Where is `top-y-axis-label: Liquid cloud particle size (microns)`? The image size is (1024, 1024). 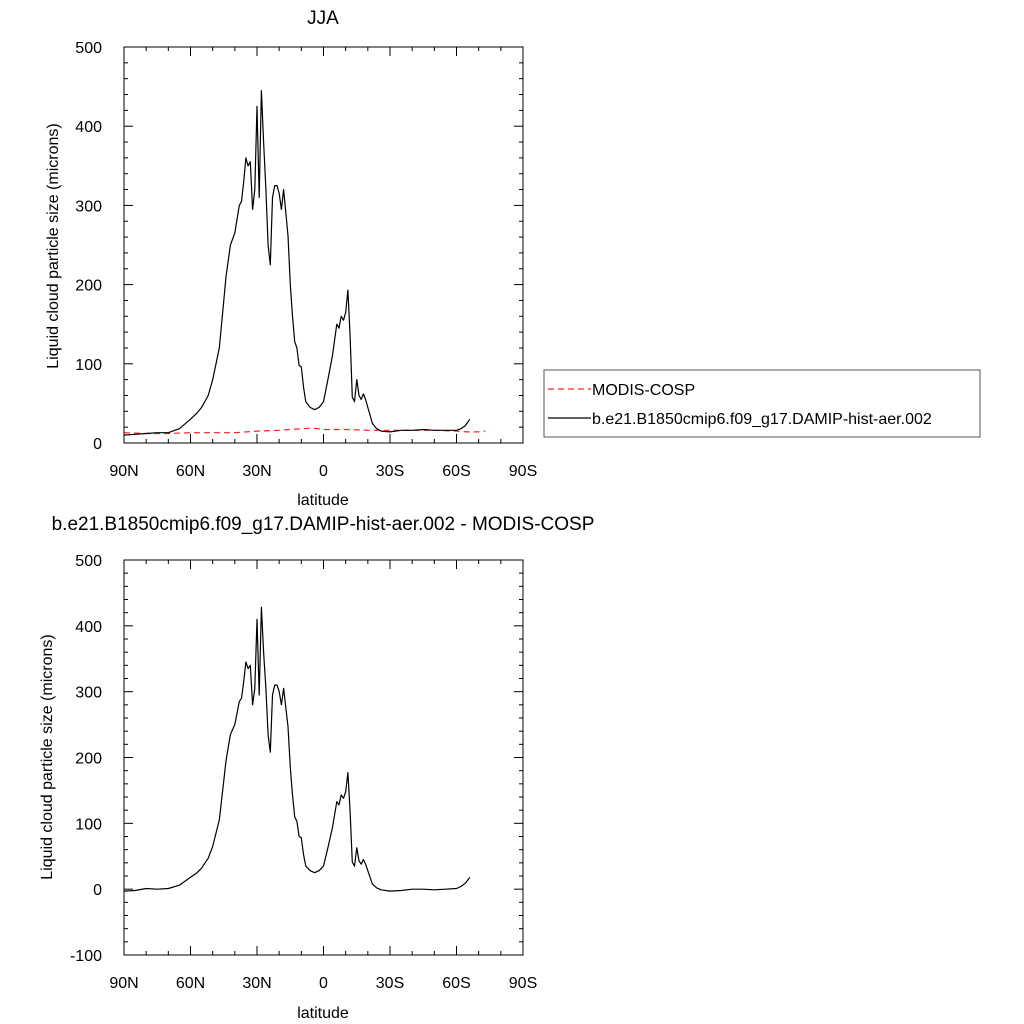 top-y-axis-label: Liquid cloud particle size (microns) is located at coordinates (53, 245).